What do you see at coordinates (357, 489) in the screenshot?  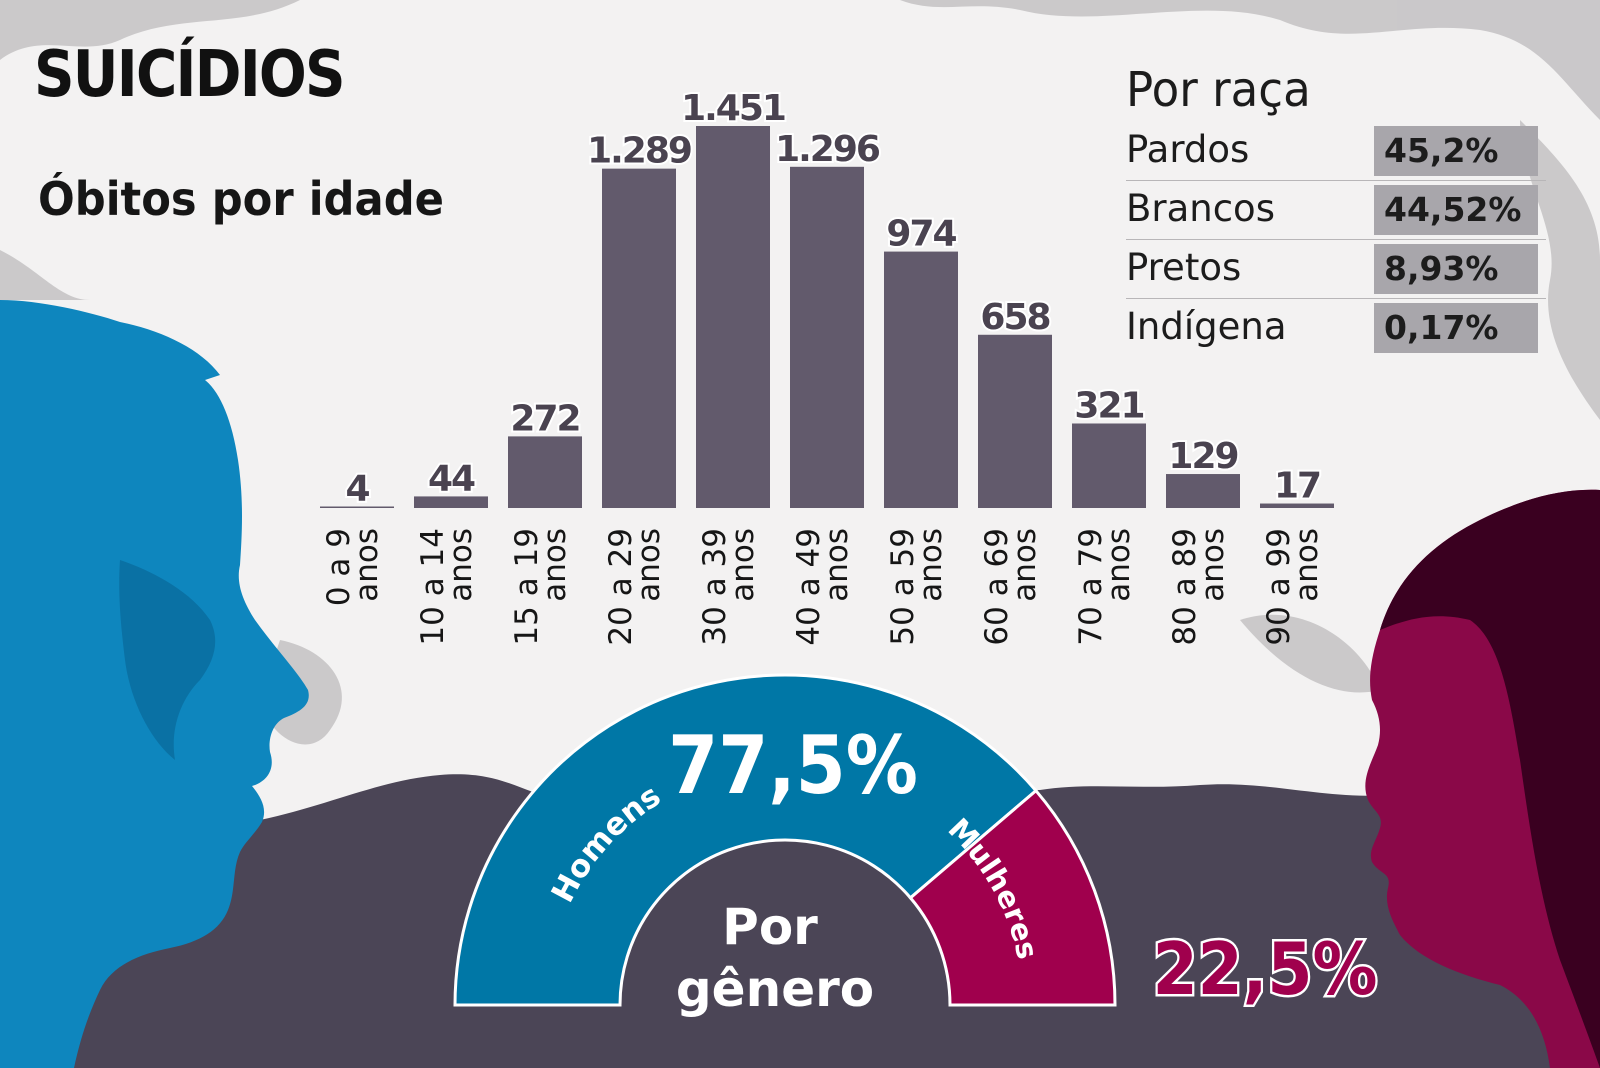 I see `bar-value-label: 4` at bounding box center [357, 489].